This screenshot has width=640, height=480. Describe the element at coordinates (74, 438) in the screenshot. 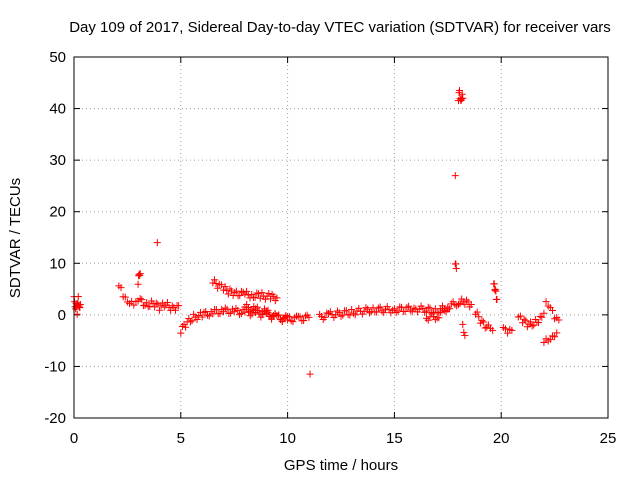

I see `x-tick-label: 0` at that location.